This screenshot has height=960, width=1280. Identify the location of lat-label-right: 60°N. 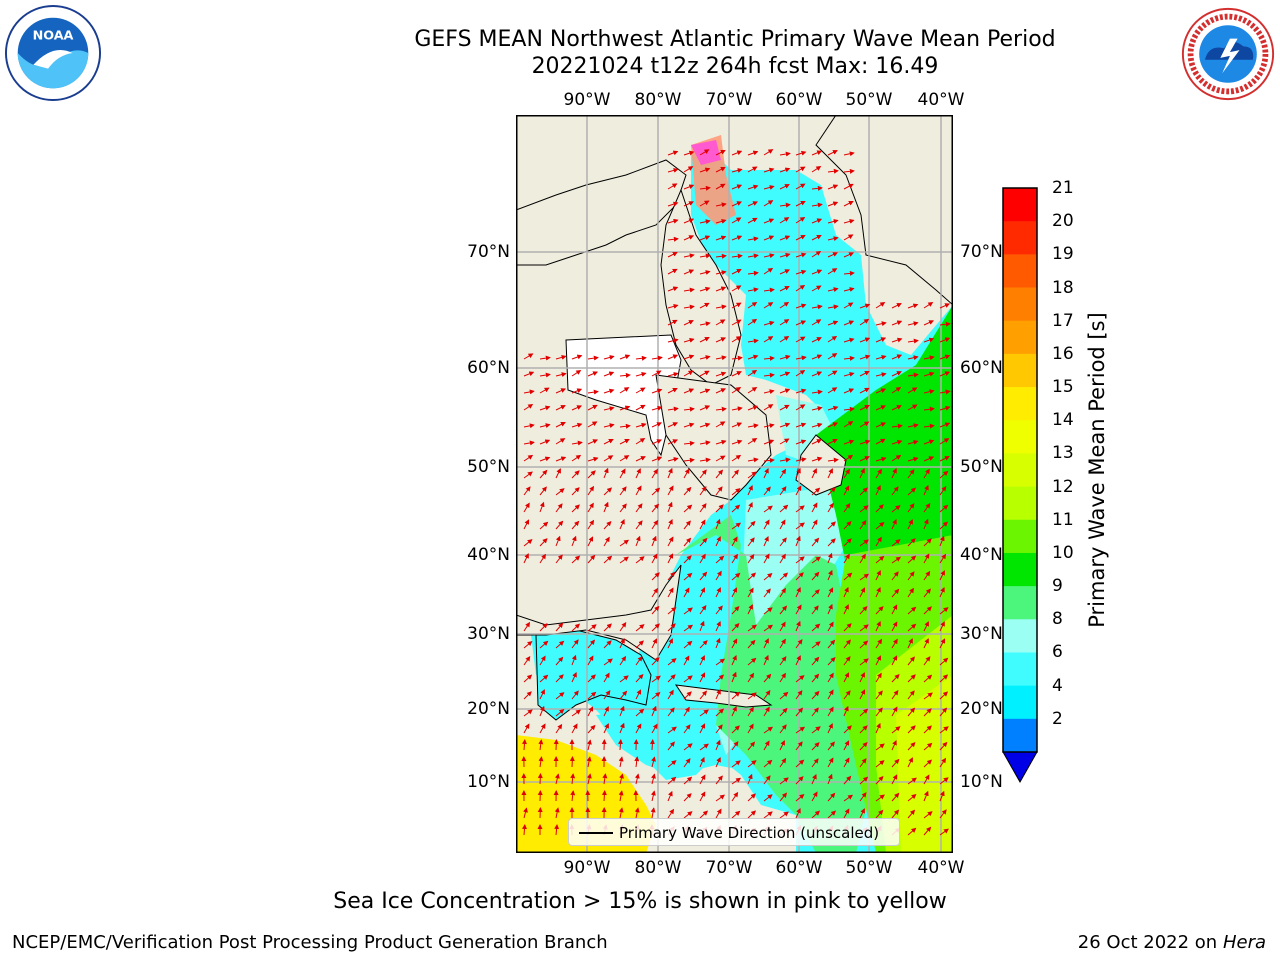
(981, 368).